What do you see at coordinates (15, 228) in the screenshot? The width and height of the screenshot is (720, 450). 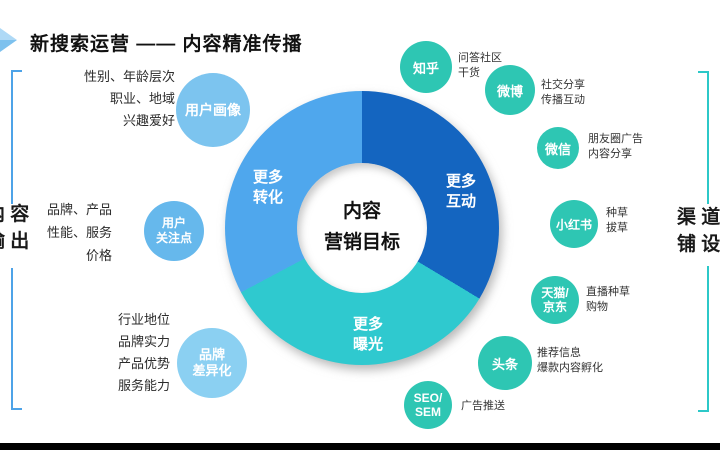 I see `left-bracket-label: 内 容 输 出` at bounding box center [15, 228].